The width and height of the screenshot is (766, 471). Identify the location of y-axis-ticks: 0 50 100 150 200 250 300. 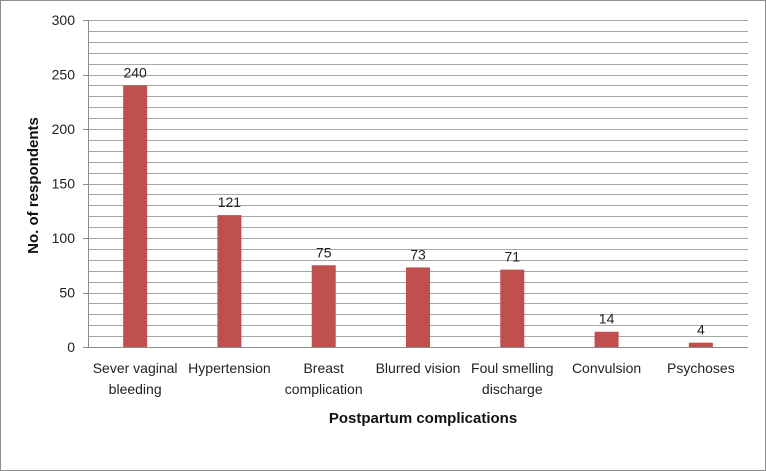
(70, 183).